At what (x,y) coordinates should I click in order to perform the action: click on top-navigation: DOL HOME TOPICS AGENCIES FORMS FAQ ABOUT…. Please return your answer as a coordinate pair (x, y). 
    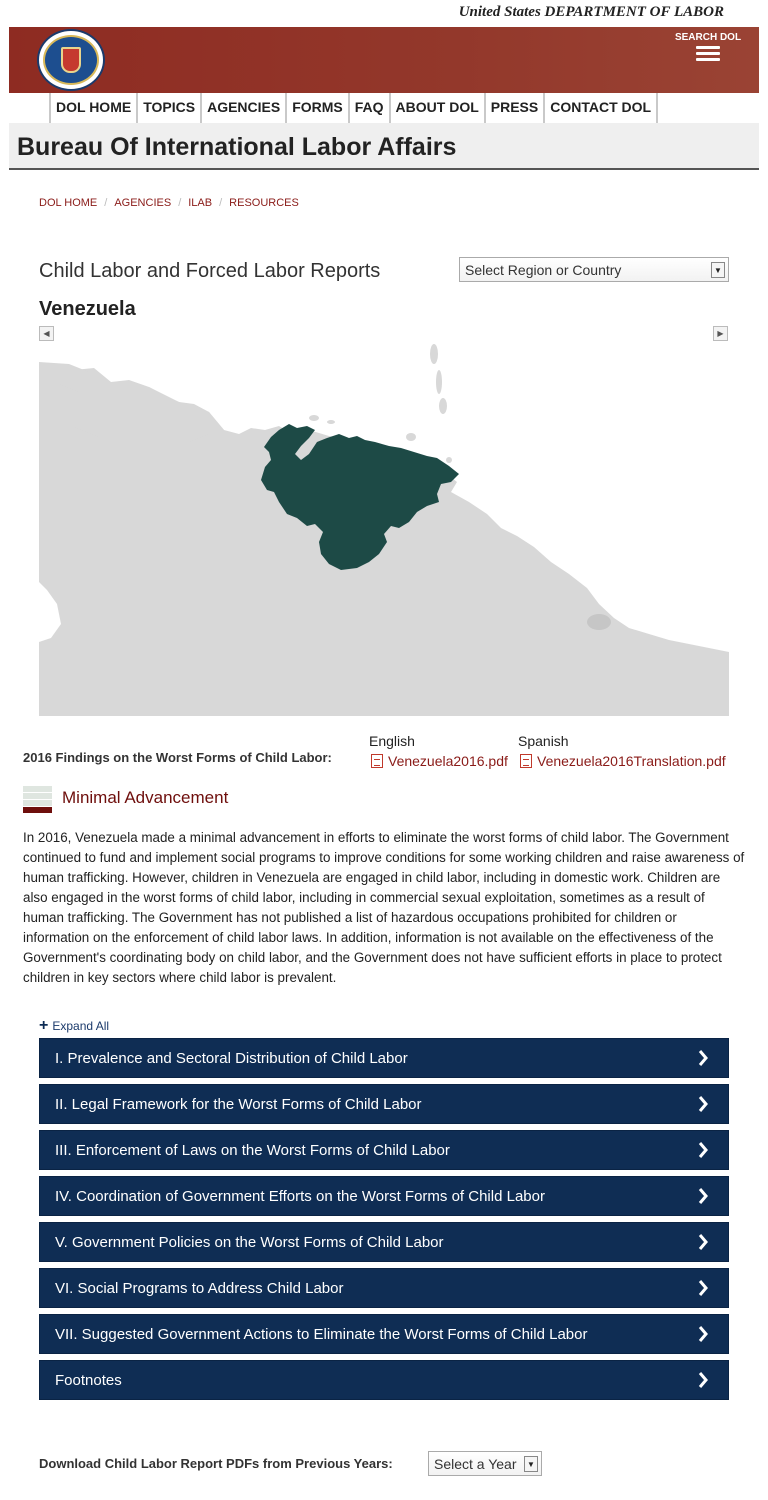
    Looking at the image, I should click on (354, 108).